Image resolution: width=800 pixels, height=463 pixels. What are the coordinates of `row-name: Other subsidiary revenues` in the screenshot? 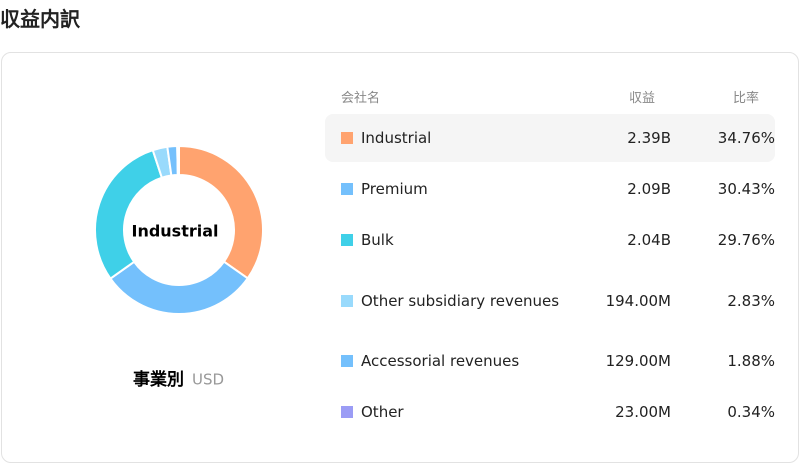 It's located at (460, 300).